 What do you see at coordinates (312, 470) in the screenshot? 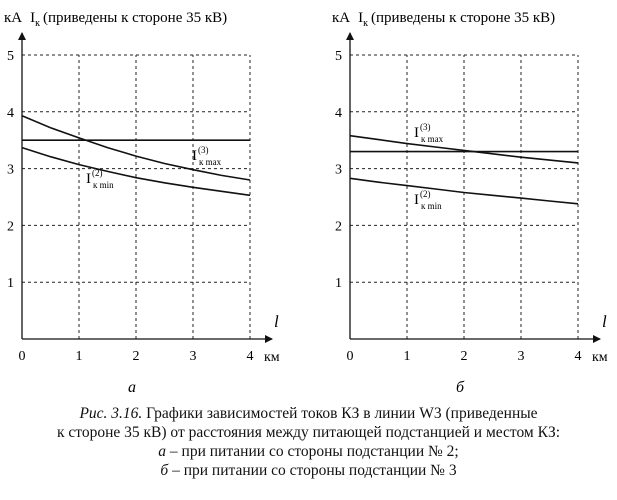
I see `caption-item-b-text: – при питании со стороны подстанции № 3` at bounding box center [312, 470].